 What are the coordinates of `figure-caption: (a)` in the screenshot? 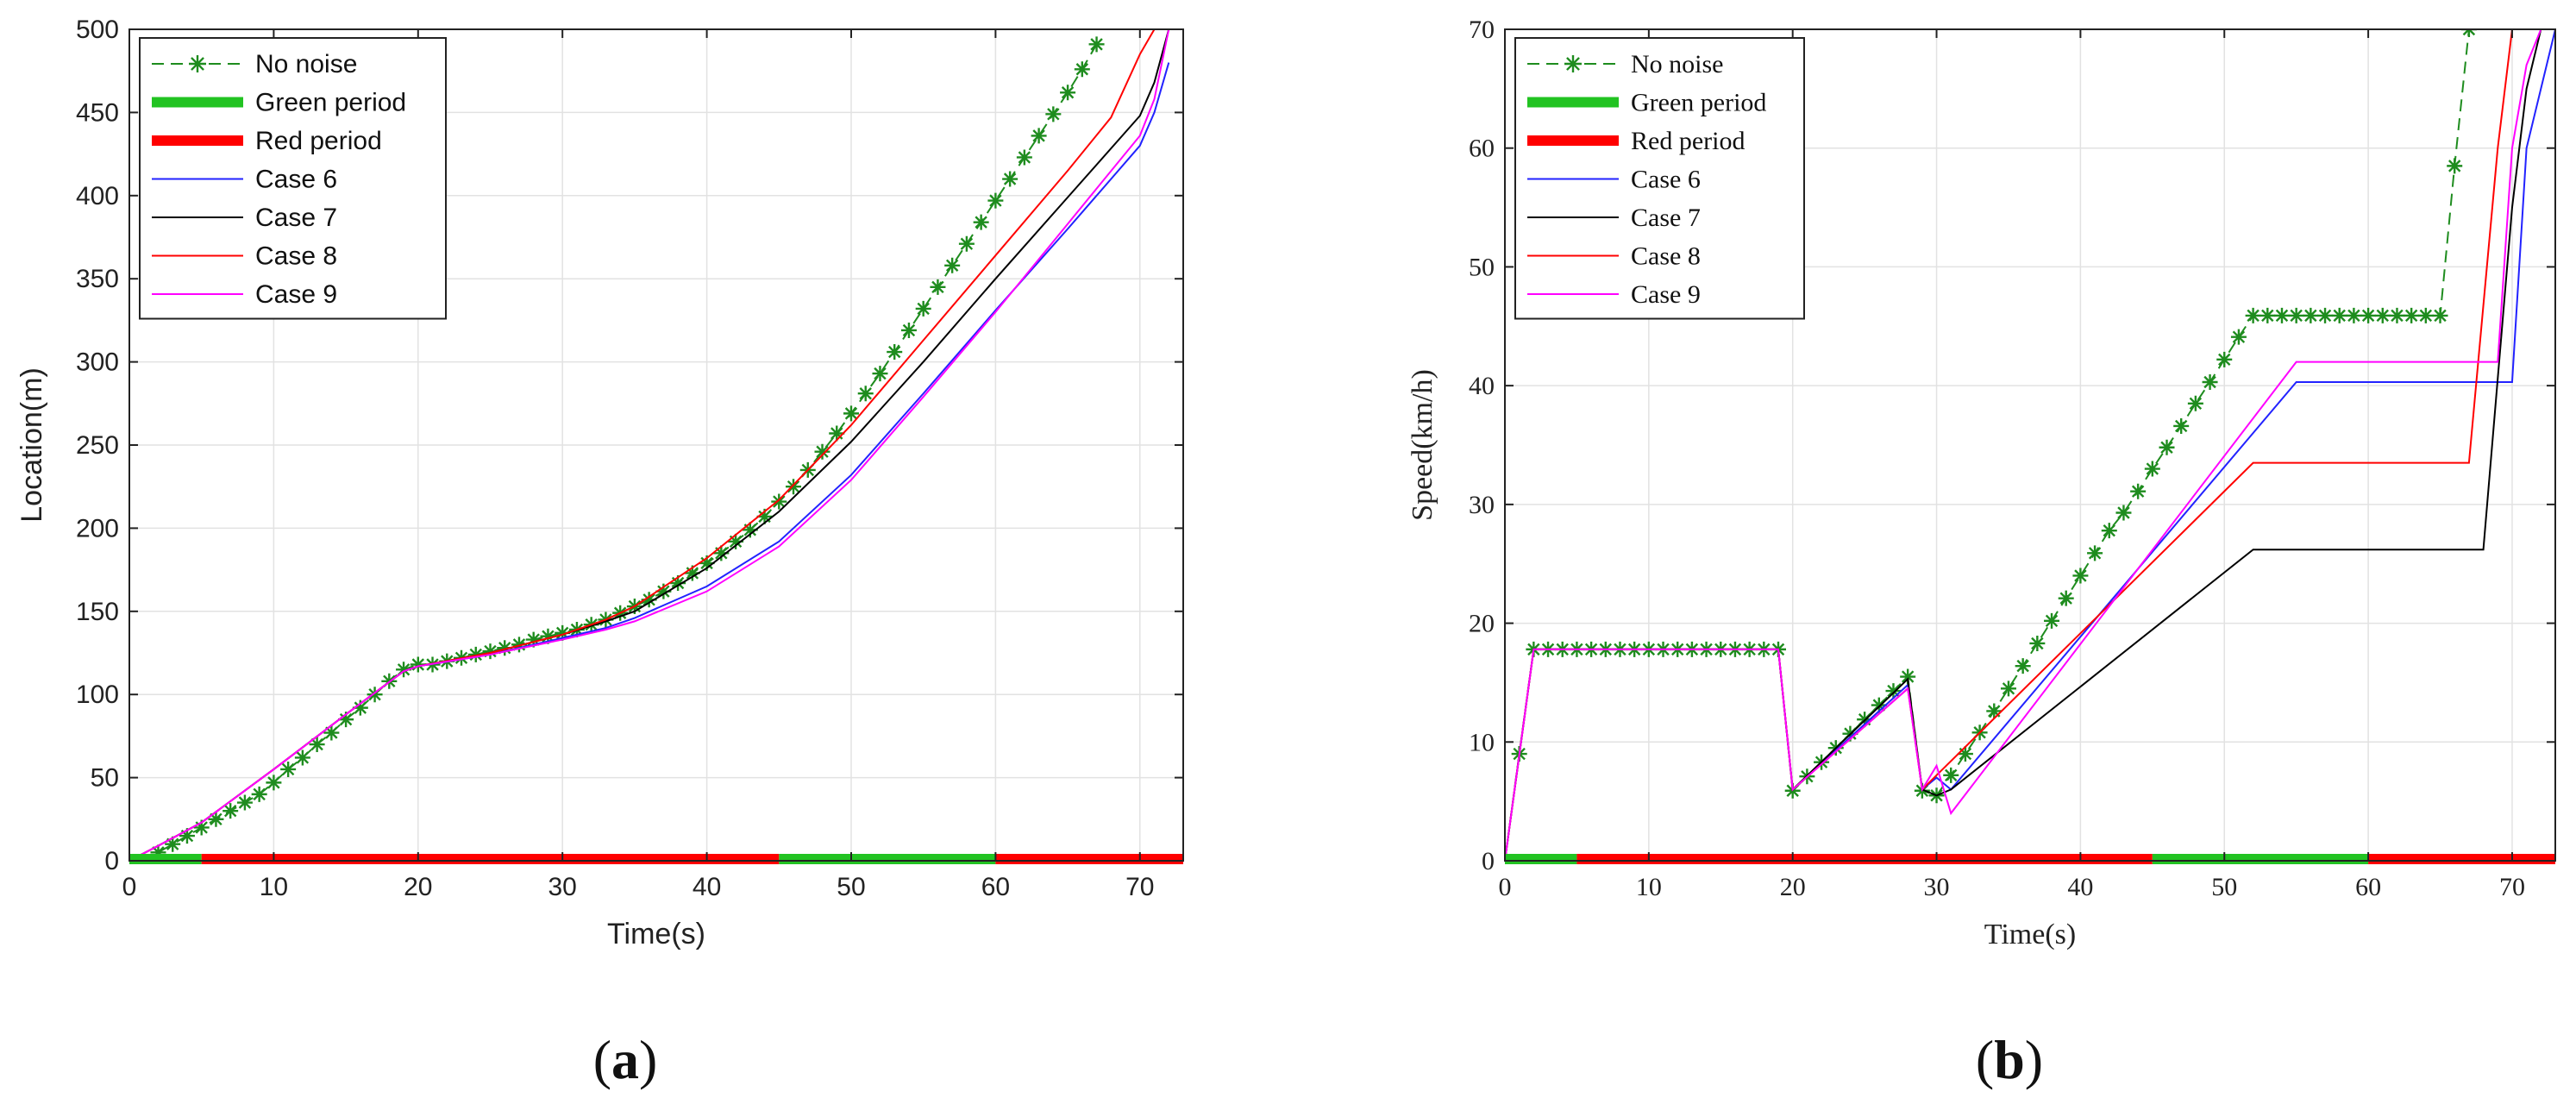 It's located at (625, 1059).